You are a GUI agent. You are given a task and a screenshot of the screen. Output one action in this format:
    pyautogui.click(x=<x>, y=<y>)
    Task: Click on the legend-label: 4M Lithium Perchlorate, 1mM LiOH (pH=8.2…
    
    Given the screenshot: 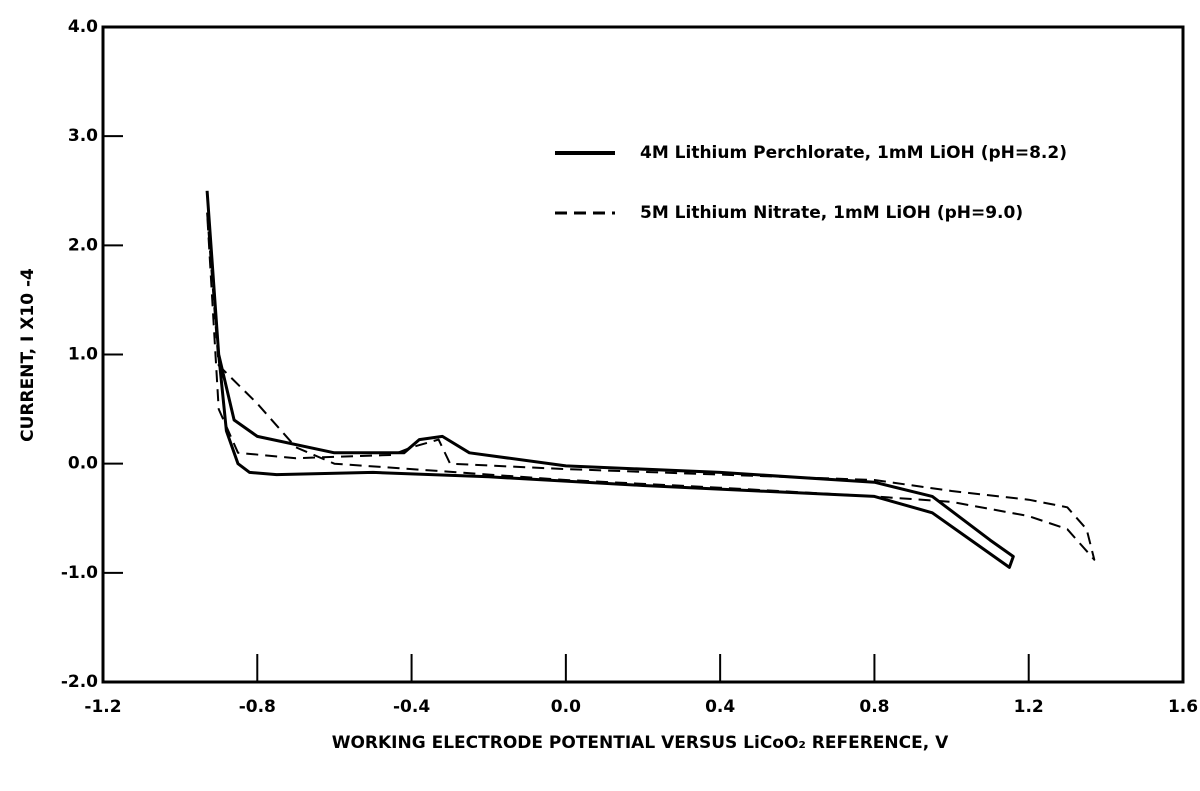 What is the action you would take?
    pyautogui.click(x=853, y=153)
    